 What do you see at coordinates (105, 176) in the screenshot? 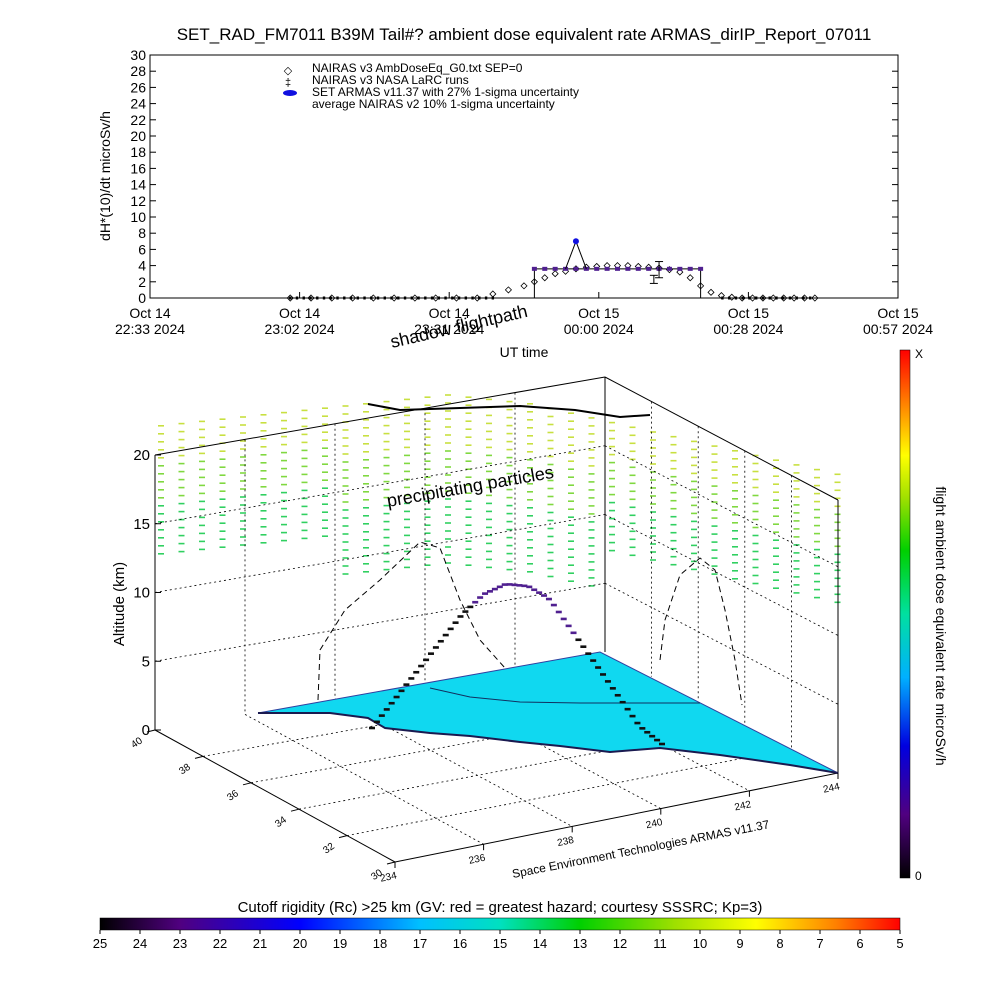
I see `y-axis-label: dH*(10)/dt microSv/h` at bounding box center [105, 176].